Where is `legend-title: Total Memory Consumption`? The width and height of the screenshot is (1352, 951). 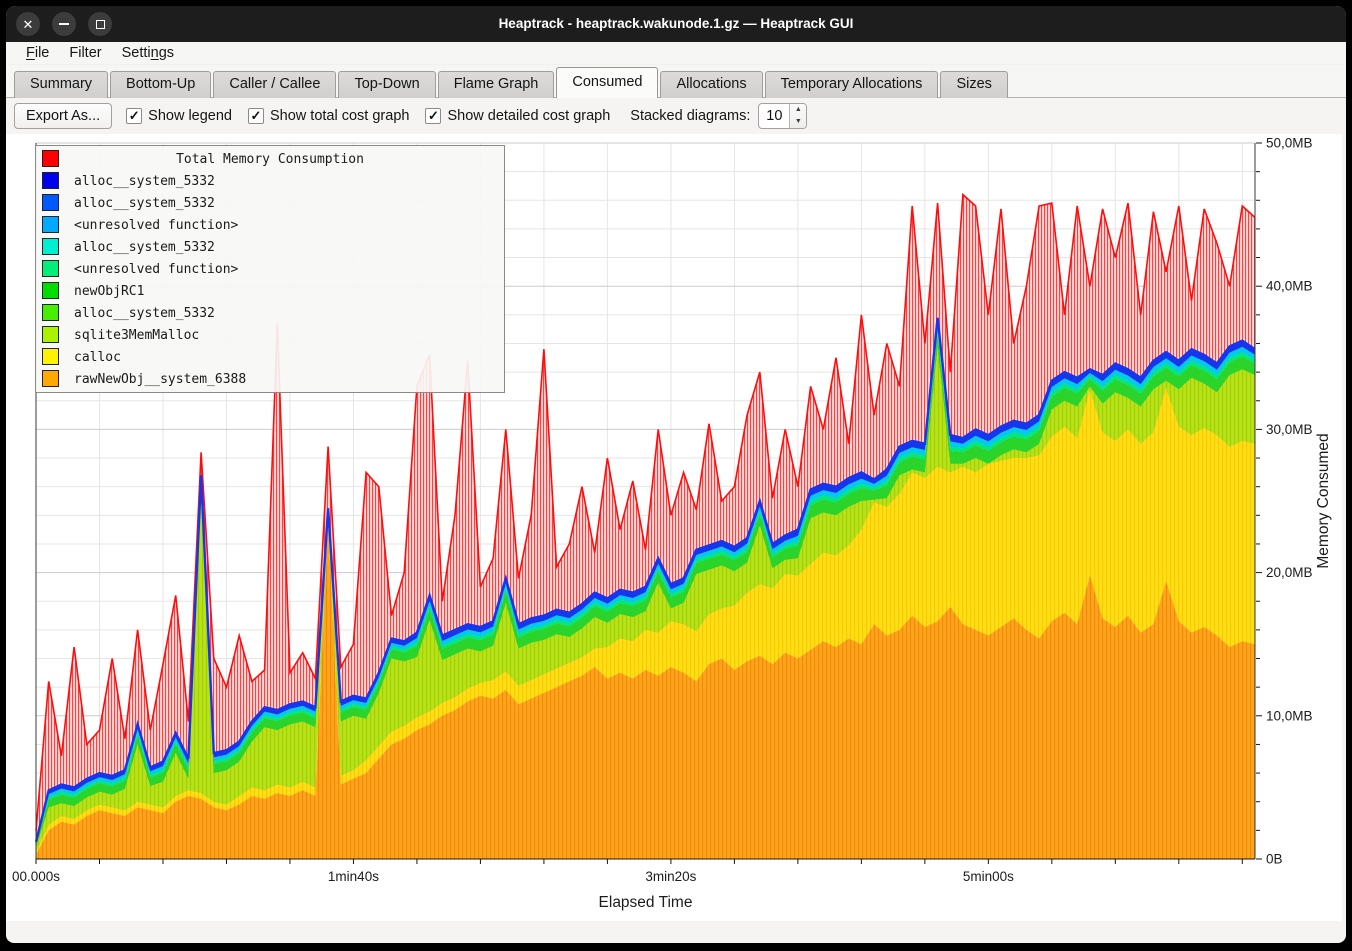
legend-title: Total Memory Consumption is located at coordinates (270, 159).